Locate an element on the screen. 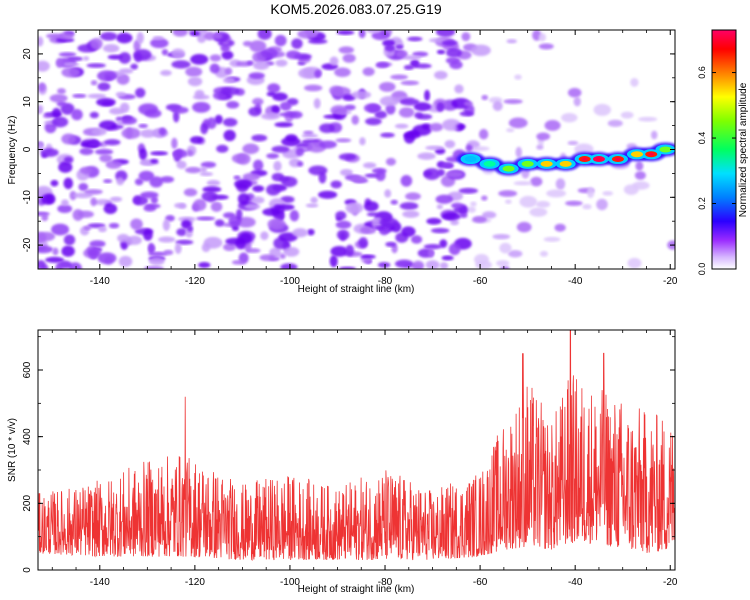  signal-core is located at coordinates (470, 159).